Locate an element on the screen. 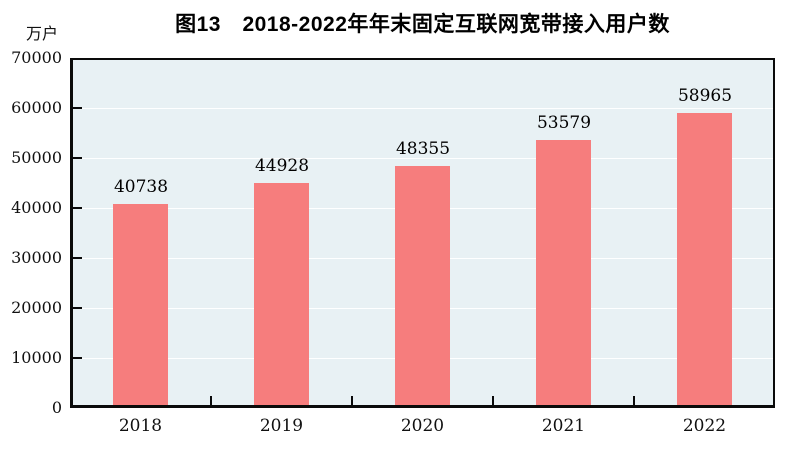 The height and width of the screenshot is (458, 800). y-axis-tick-label: 20000 is located at coordinates (36, 307).